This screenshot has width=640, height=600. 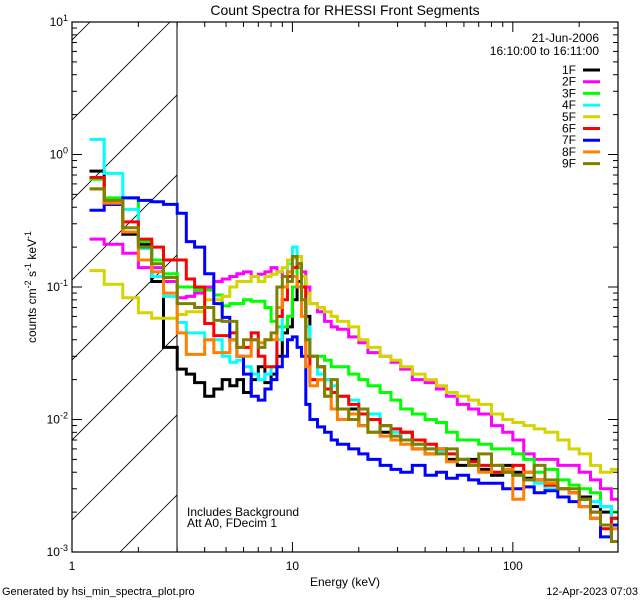 What do you see at coordinates (569, 105) in the screenshot?
I see `legend-label-4F: 4F` at bounding box center [569, 105].